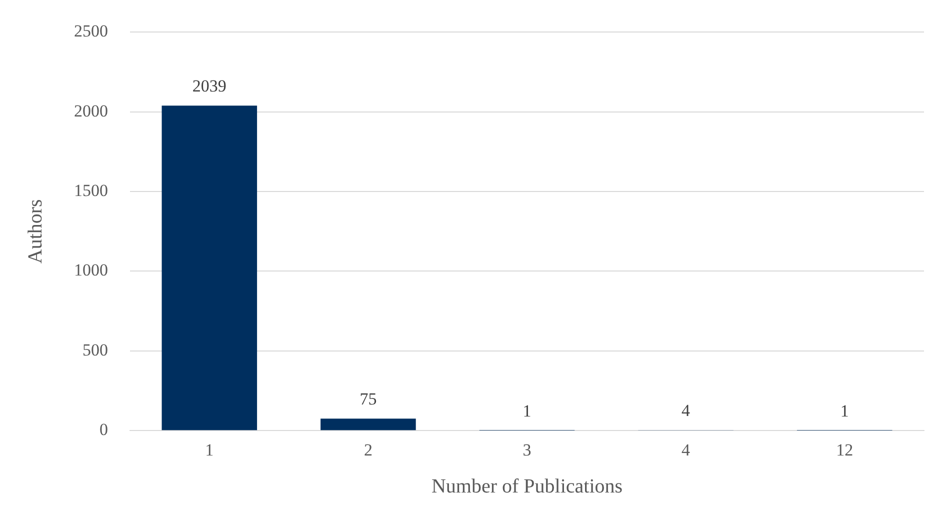 The height and width of the screenshot is (523, 944). What do you see at coordinates (845, 450) in the screenshot?
I see `x-tick-label: 12` at bounding box center [845, 450].